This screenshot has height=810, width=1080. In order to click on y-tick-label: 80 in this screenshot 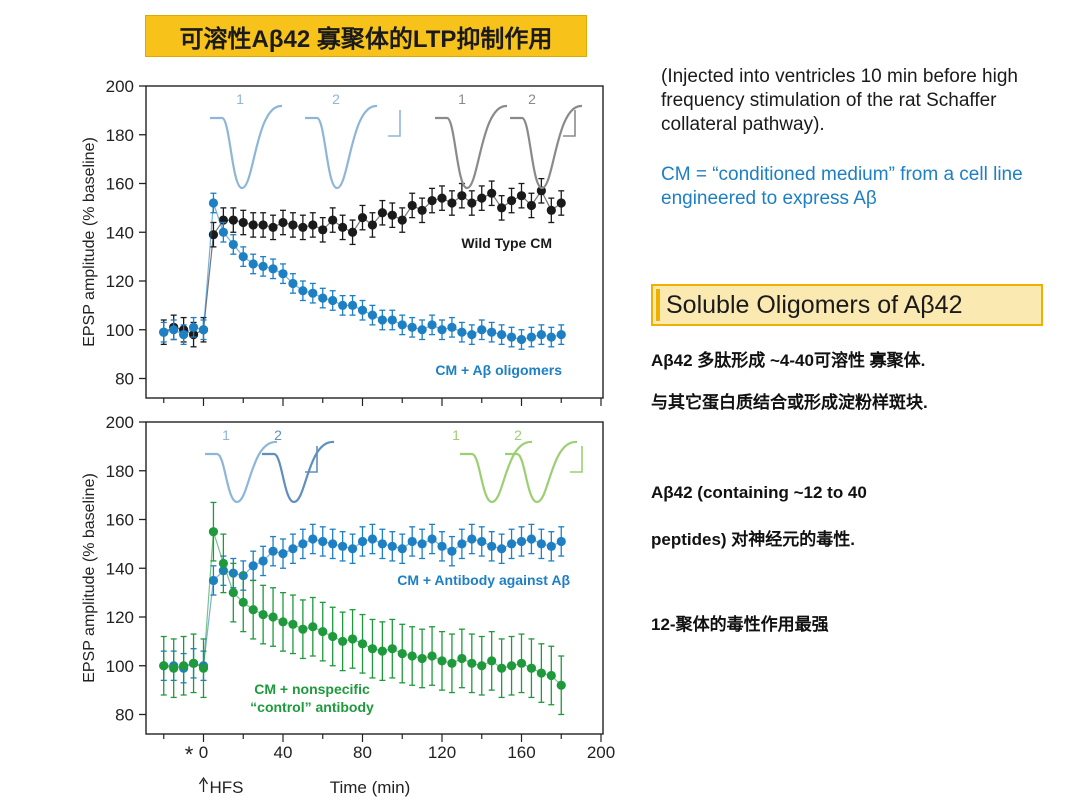, I will do `click(124, 379)`.